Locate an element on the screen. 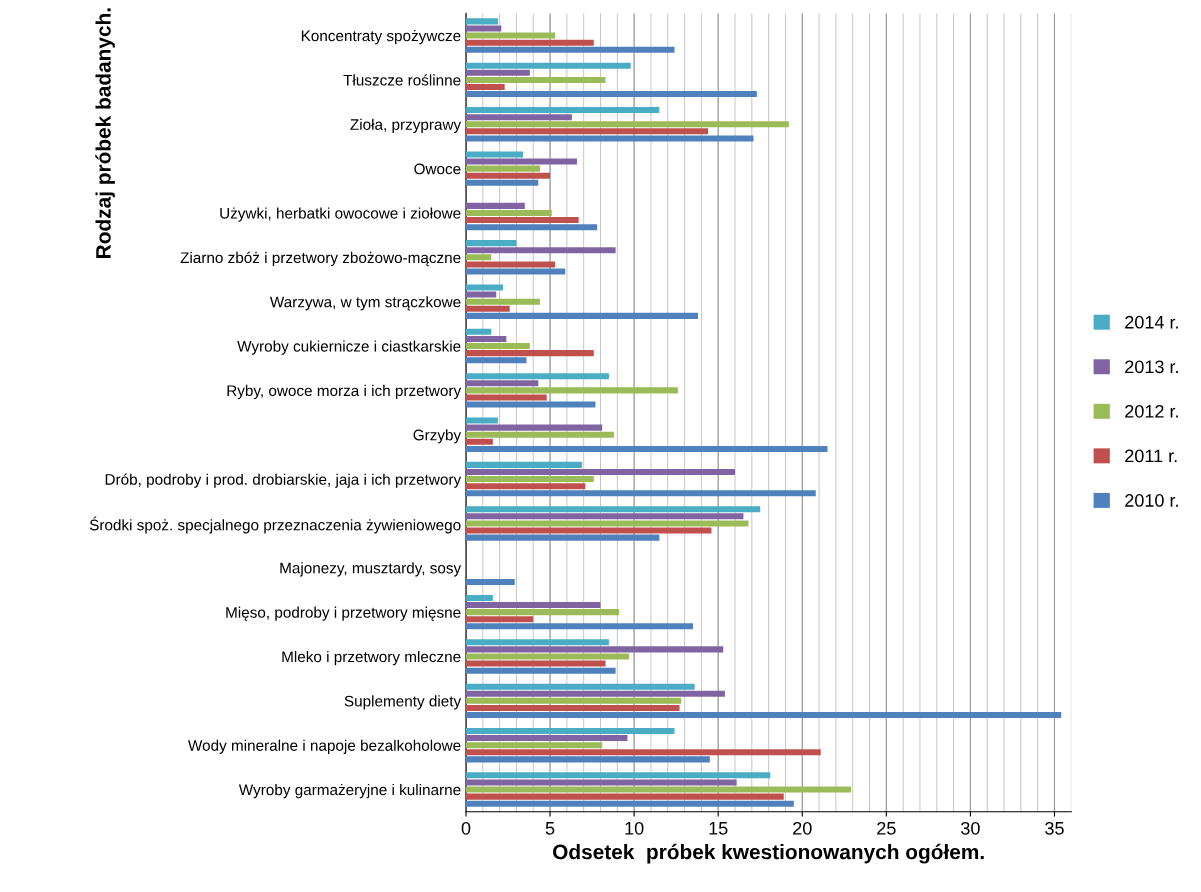 The image size is (1201, 892). x-axis-title: Odsetek próbek kwestionowanych ogółem. is located at coordinates (768, 853).